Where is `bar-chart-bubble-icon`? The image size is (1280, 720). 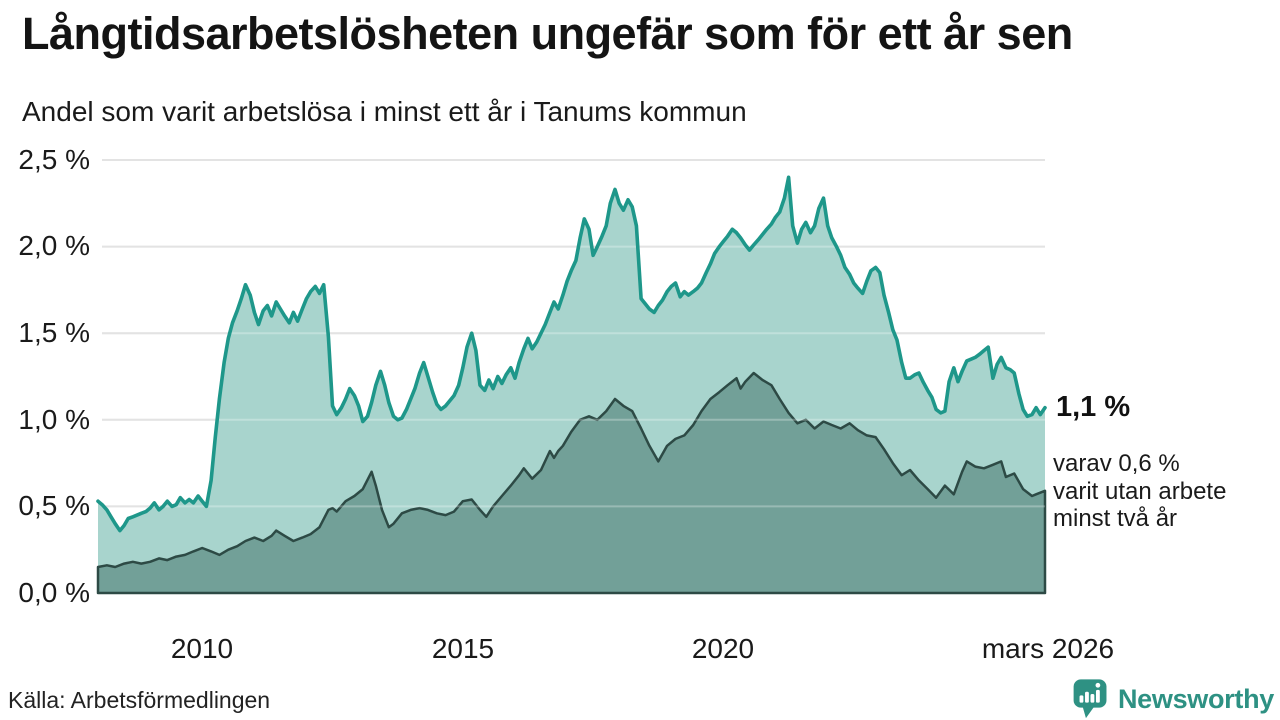 bar-chart-bubble-icon is located at coordinates (1090, 699).